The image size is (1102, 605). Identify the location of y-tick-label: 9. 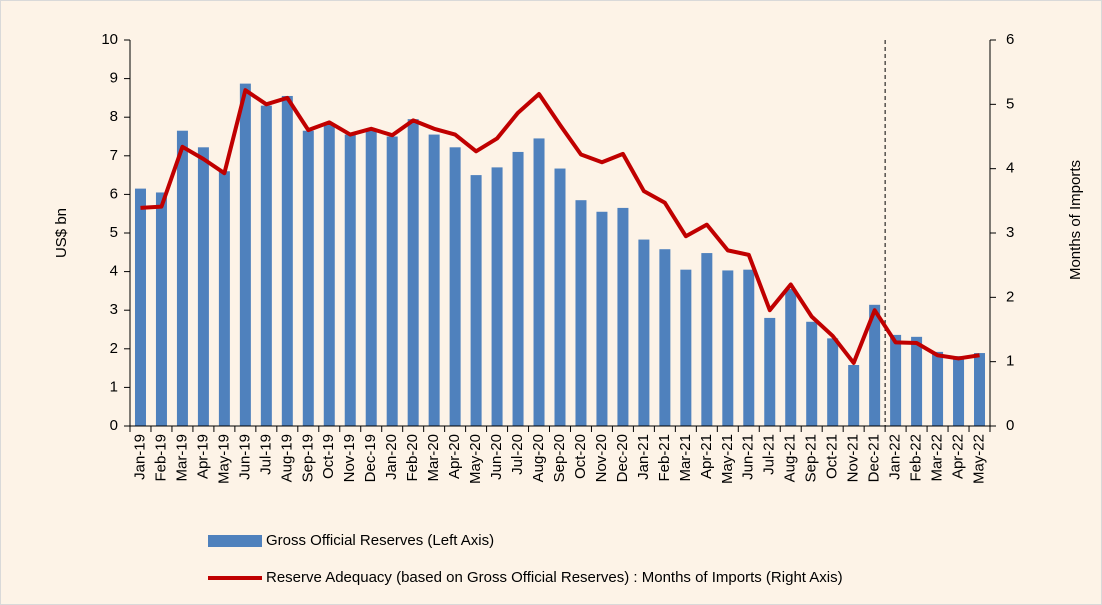
(114, 78).